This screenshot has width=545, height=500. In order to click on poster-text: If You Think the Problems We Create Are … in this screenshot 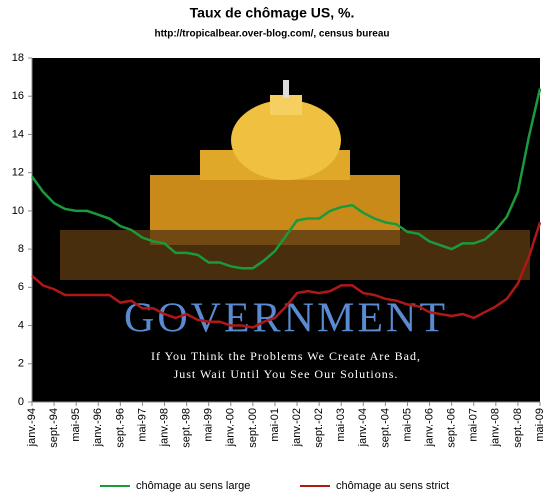, I will do `click(286, 356)`.